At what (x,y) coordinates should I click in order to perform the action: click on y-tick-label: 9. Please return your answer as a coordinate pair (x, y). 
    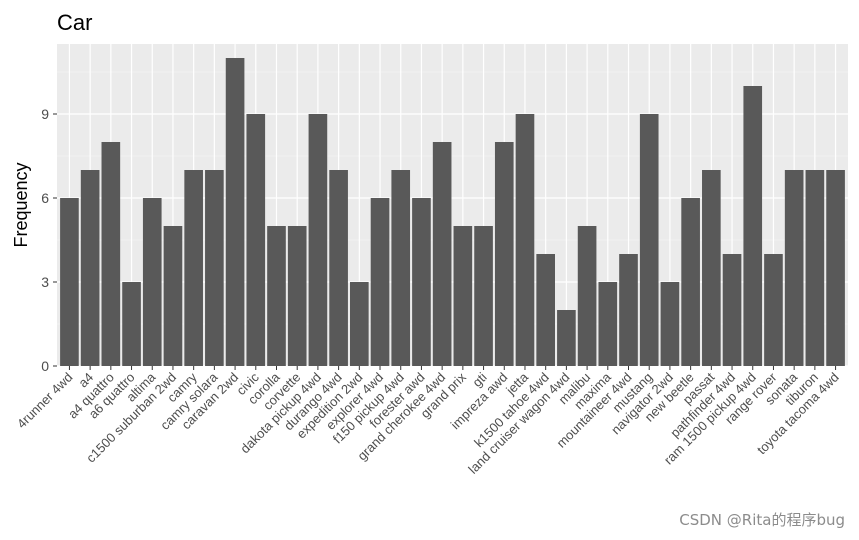
    Looking at the image, I should click on (45, 114).